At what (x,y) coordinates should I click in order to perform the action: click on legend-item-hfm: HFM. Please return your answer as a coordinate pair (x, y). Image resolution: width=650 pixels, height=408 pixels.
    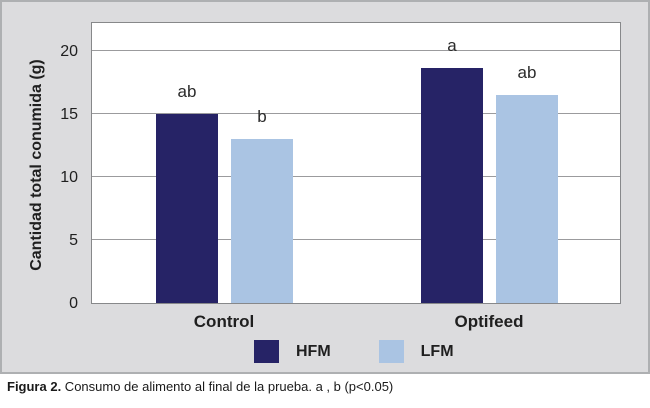
    Looking at the image, I should click on (316, 351).